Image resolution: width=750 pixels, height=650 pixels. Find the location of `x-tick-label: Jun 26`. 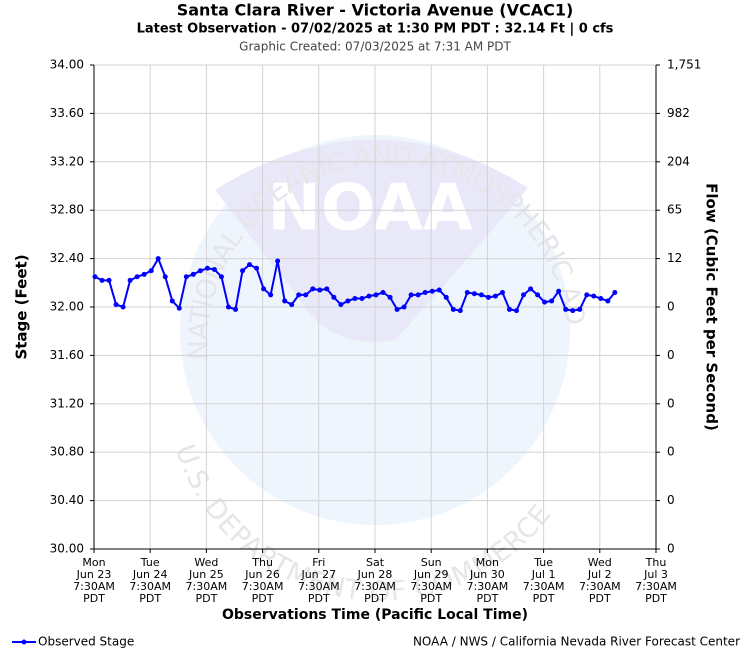

x-tick-label: Jun 26 is located at coordinates (262, 574).